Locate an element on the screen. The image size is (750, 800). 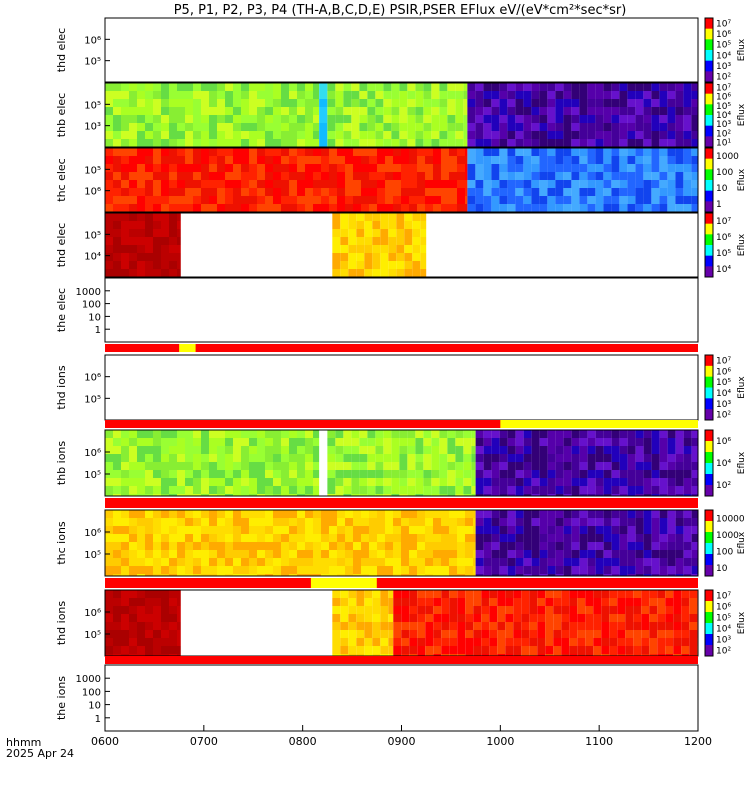
thb_ions-colorbar-tick: 10⁴ is located at coordinates (723, 464).